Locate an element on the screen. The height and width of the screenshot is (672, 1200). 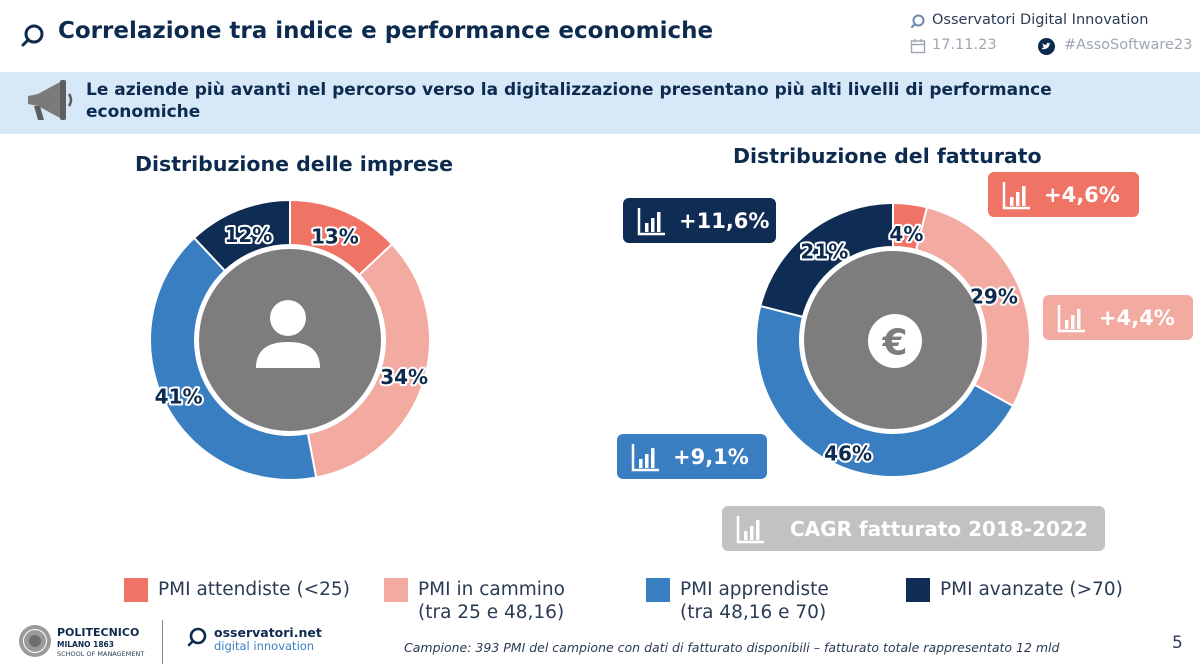
cagr-badge-apprendiste: +9,1% is located at coordinates (692, 456).